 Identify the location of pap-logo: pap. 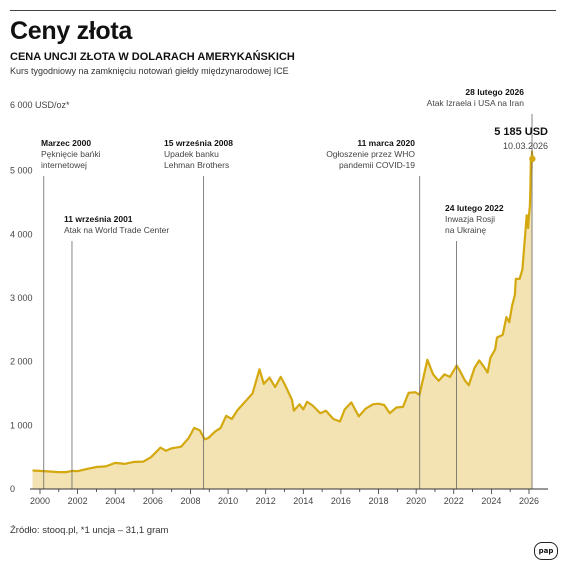
(546, 551).